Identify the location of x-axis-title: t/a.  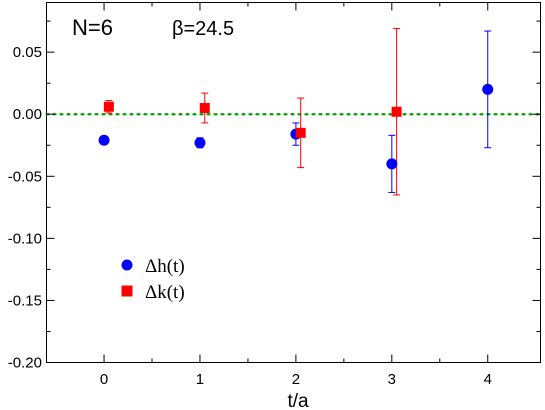
(298, 400).